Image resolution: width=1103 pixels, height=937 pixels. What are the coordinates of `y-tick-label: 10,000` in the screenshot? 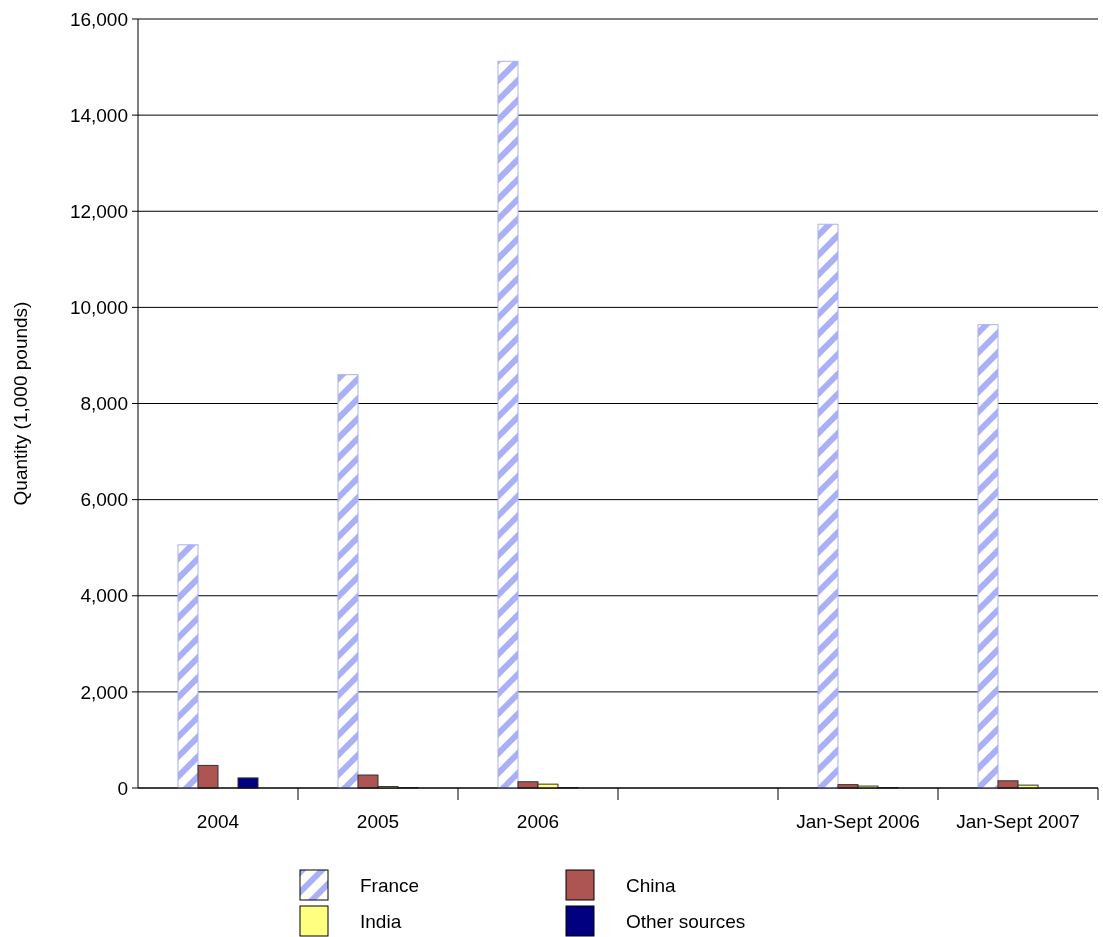 It's located at (98, 308).